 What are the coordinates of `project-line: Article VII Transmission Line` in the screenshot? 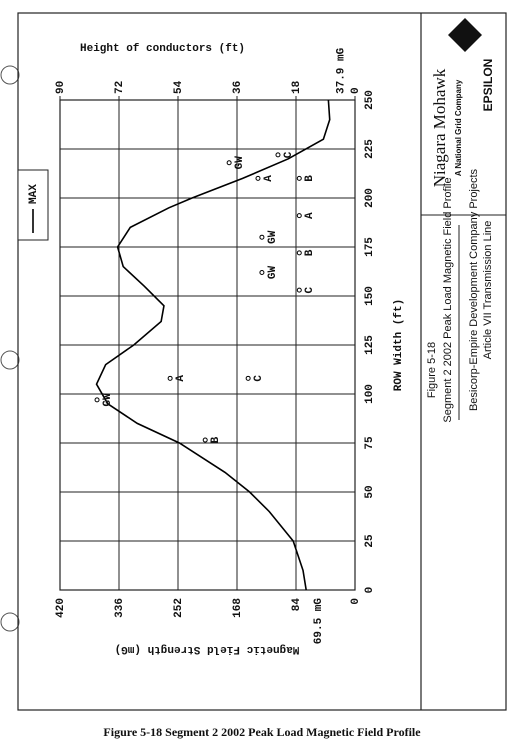 It's located at (488, 290).